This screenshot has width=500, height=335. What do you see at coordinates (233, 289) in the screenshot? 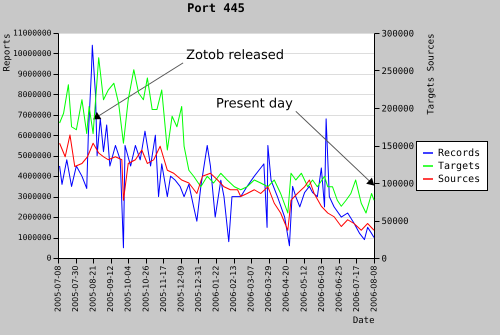
I see `x-tick-label: 2006-02-13` at bounding box center [233, 289].